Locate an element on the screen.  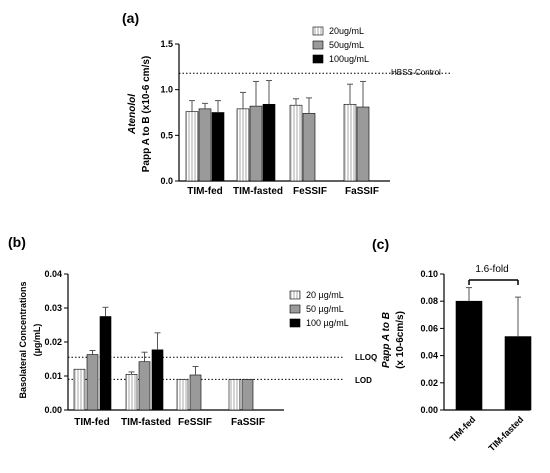
panel-b-y-axis-subtitle: (µg/mL) is located at coordinates (37, 340).